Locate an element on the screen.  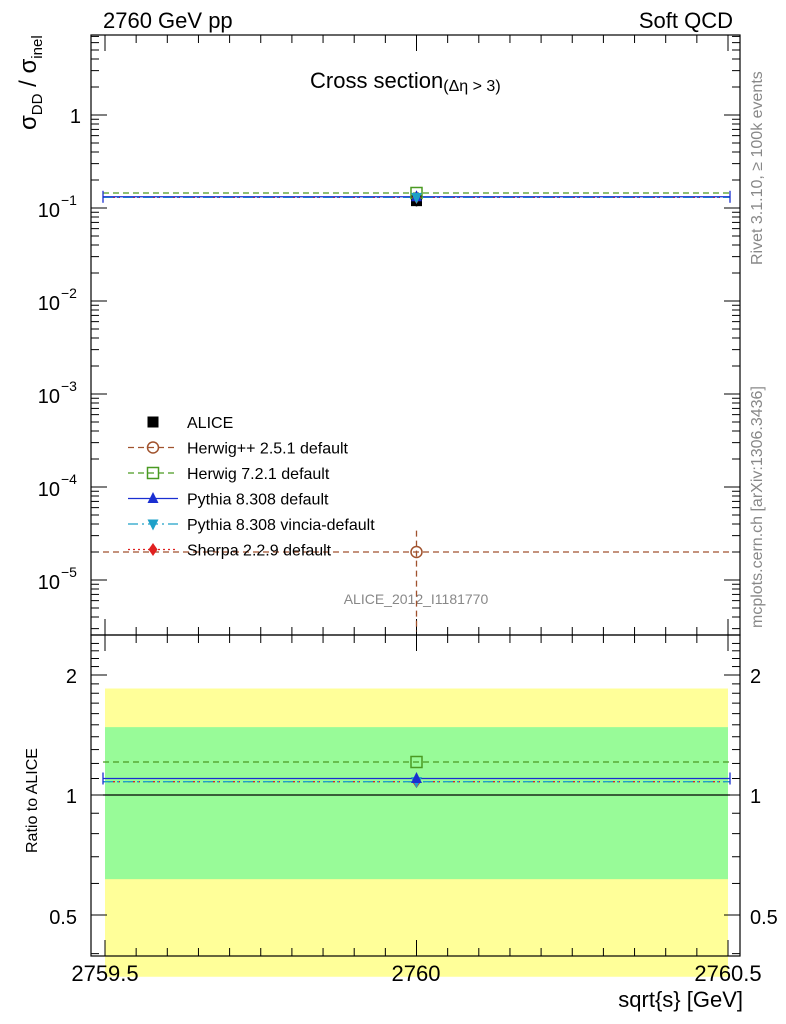
legend-item: Herwig++ 2.5.1 default is located at coordinates (238, 449).